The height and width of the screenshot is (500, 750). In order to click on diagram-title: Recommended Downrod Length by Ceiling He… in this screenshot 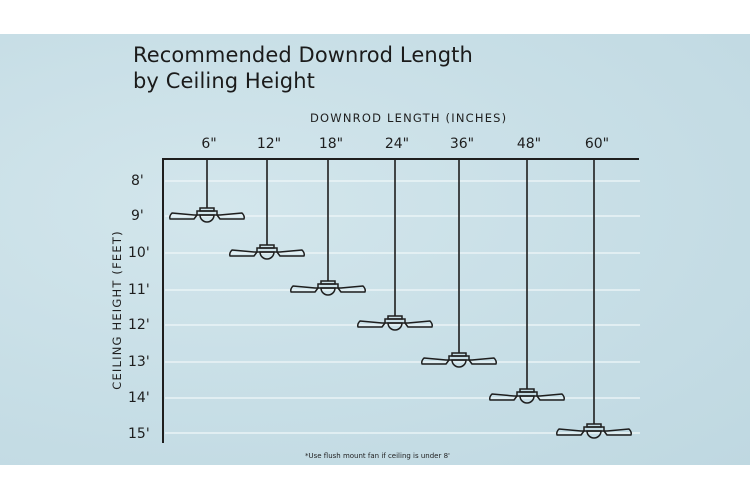, I will do `click(303, 68)`.